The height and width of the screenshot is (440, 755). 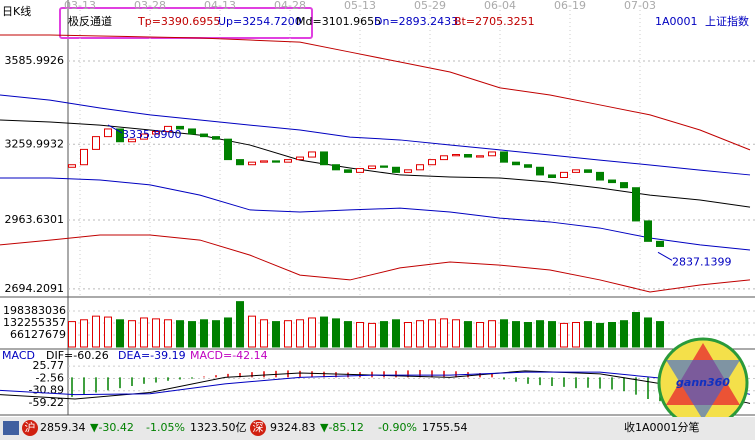 What do you see at coordinates (229, 355) in the screenshot?
I see `macd-label: MACD=-42.14` at bounding box center [229, 355].